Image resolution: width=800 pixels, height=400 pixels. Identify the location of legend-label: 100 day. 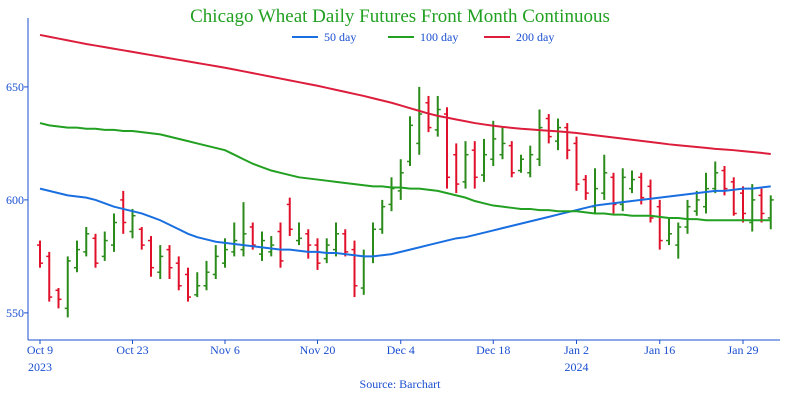
(439, 37).